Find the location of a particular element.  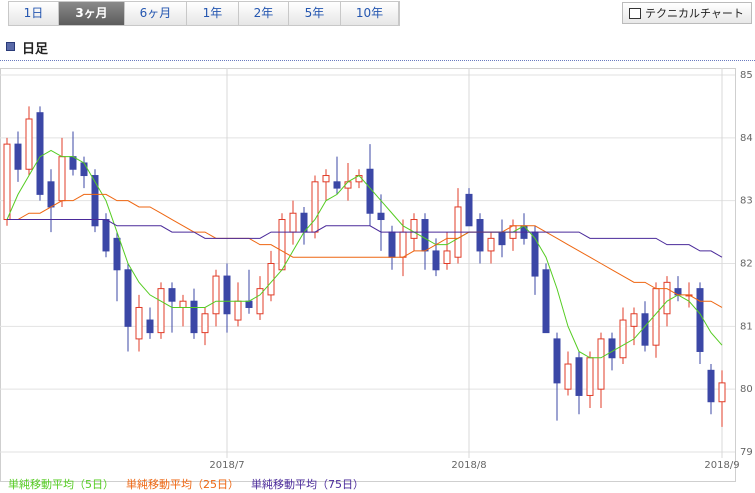

period-tab: 1年 is located at coordinates (213, 13).